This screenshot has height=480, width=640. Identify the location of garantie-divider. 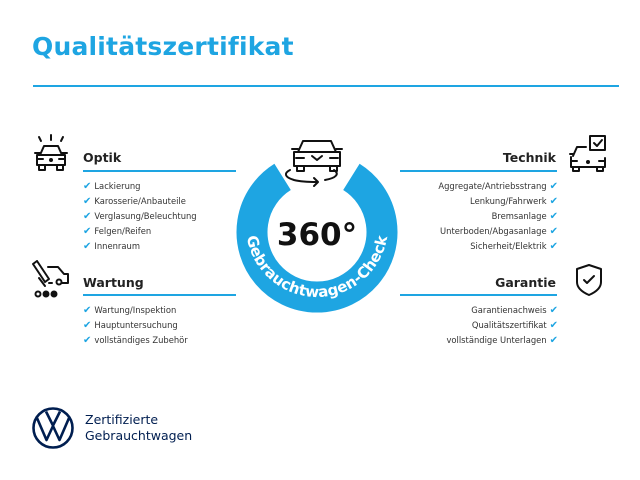
(478, 295).